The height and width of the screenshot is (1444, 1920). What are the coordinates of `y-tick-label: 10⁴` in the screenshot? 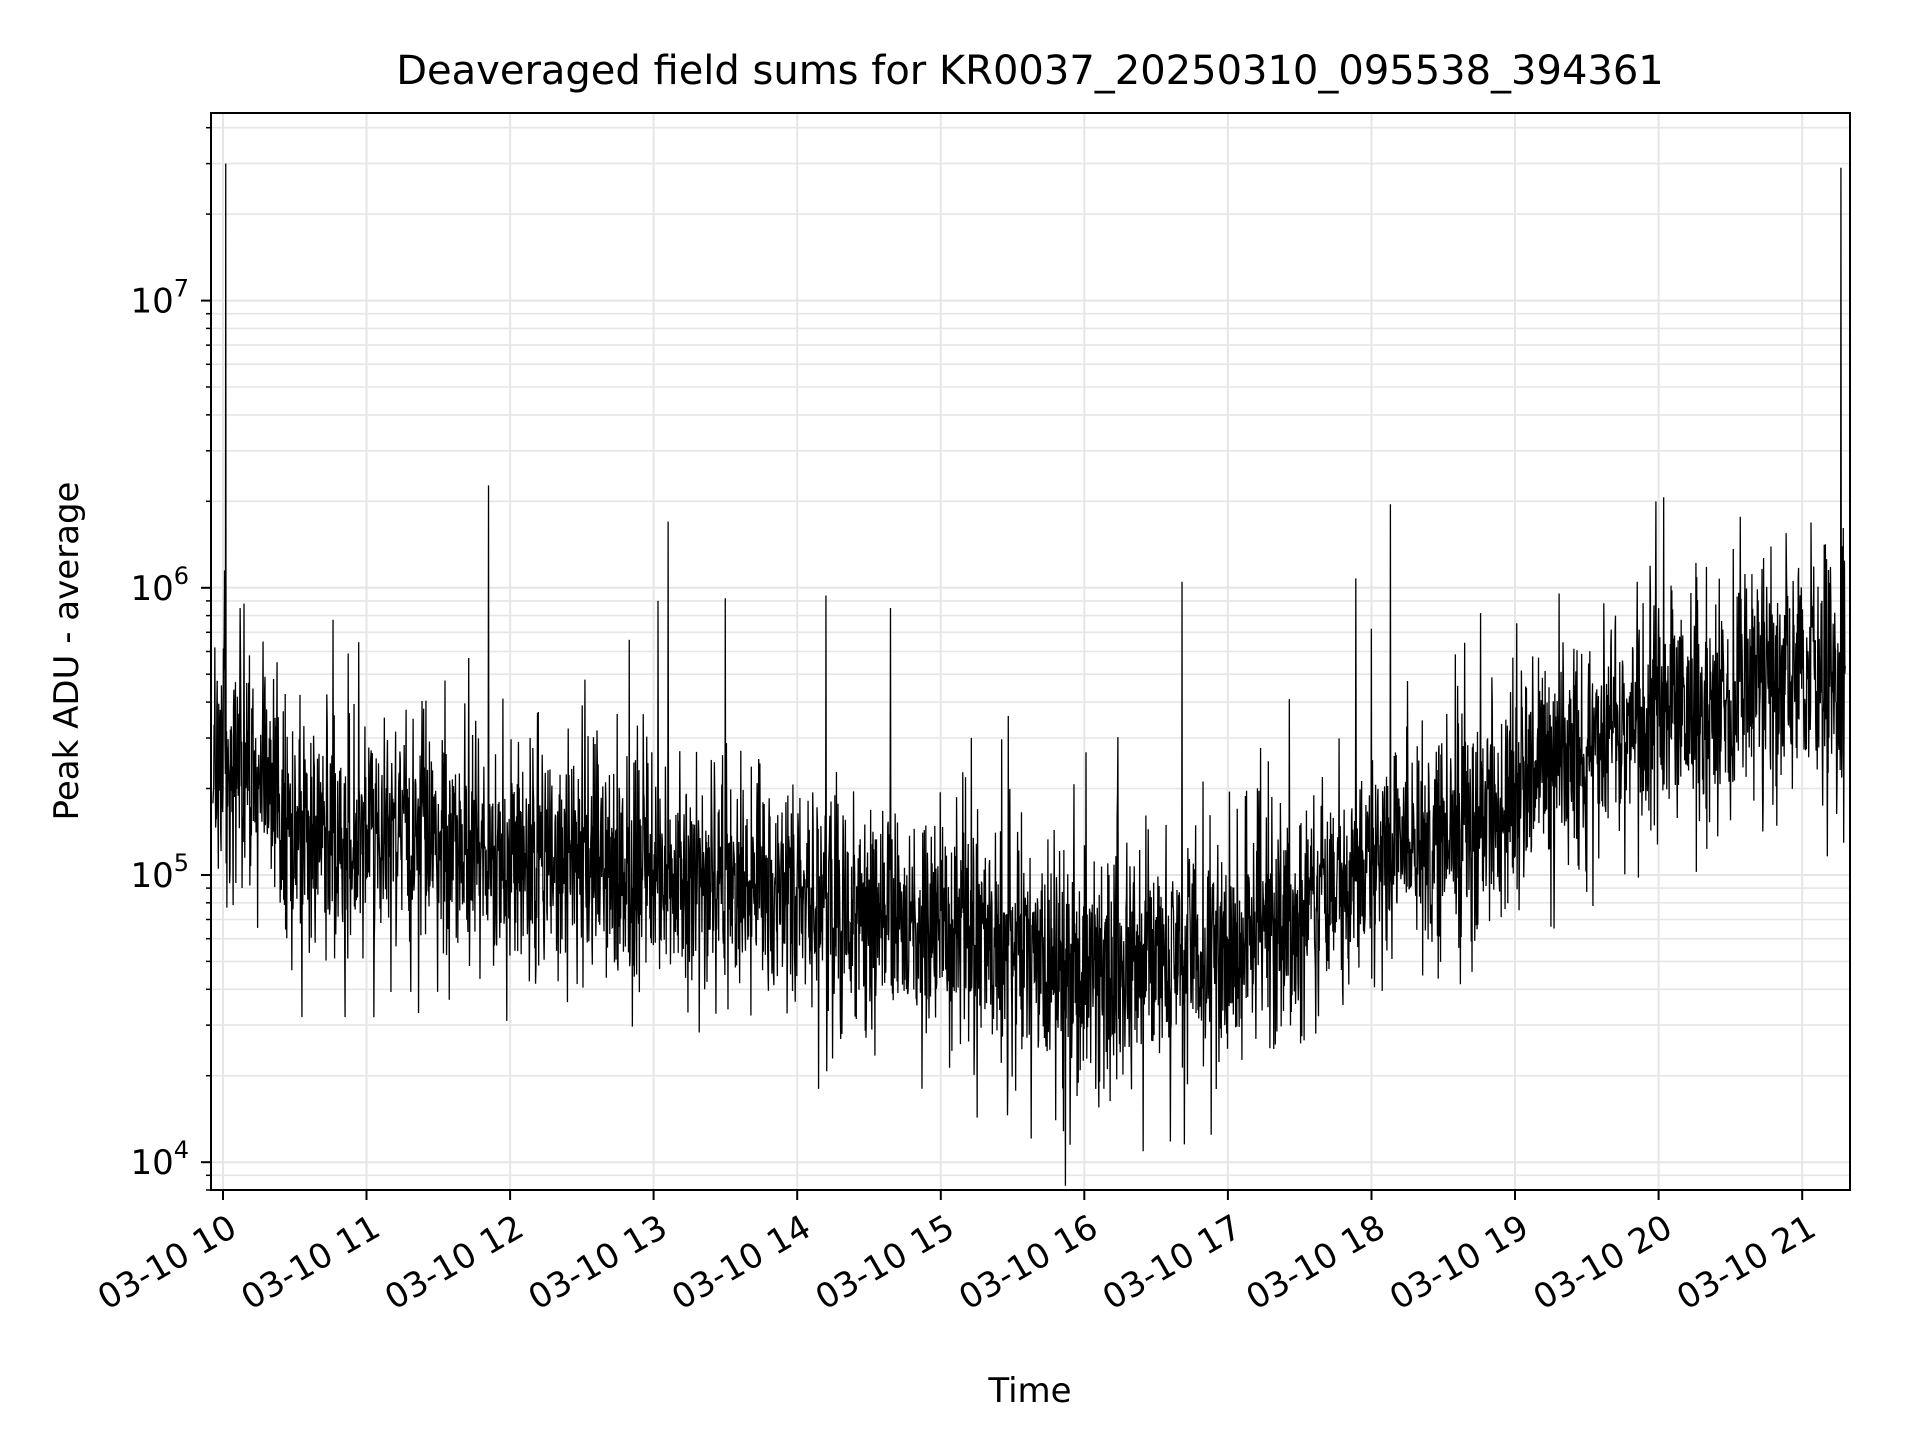 It's located at (159, 1159).